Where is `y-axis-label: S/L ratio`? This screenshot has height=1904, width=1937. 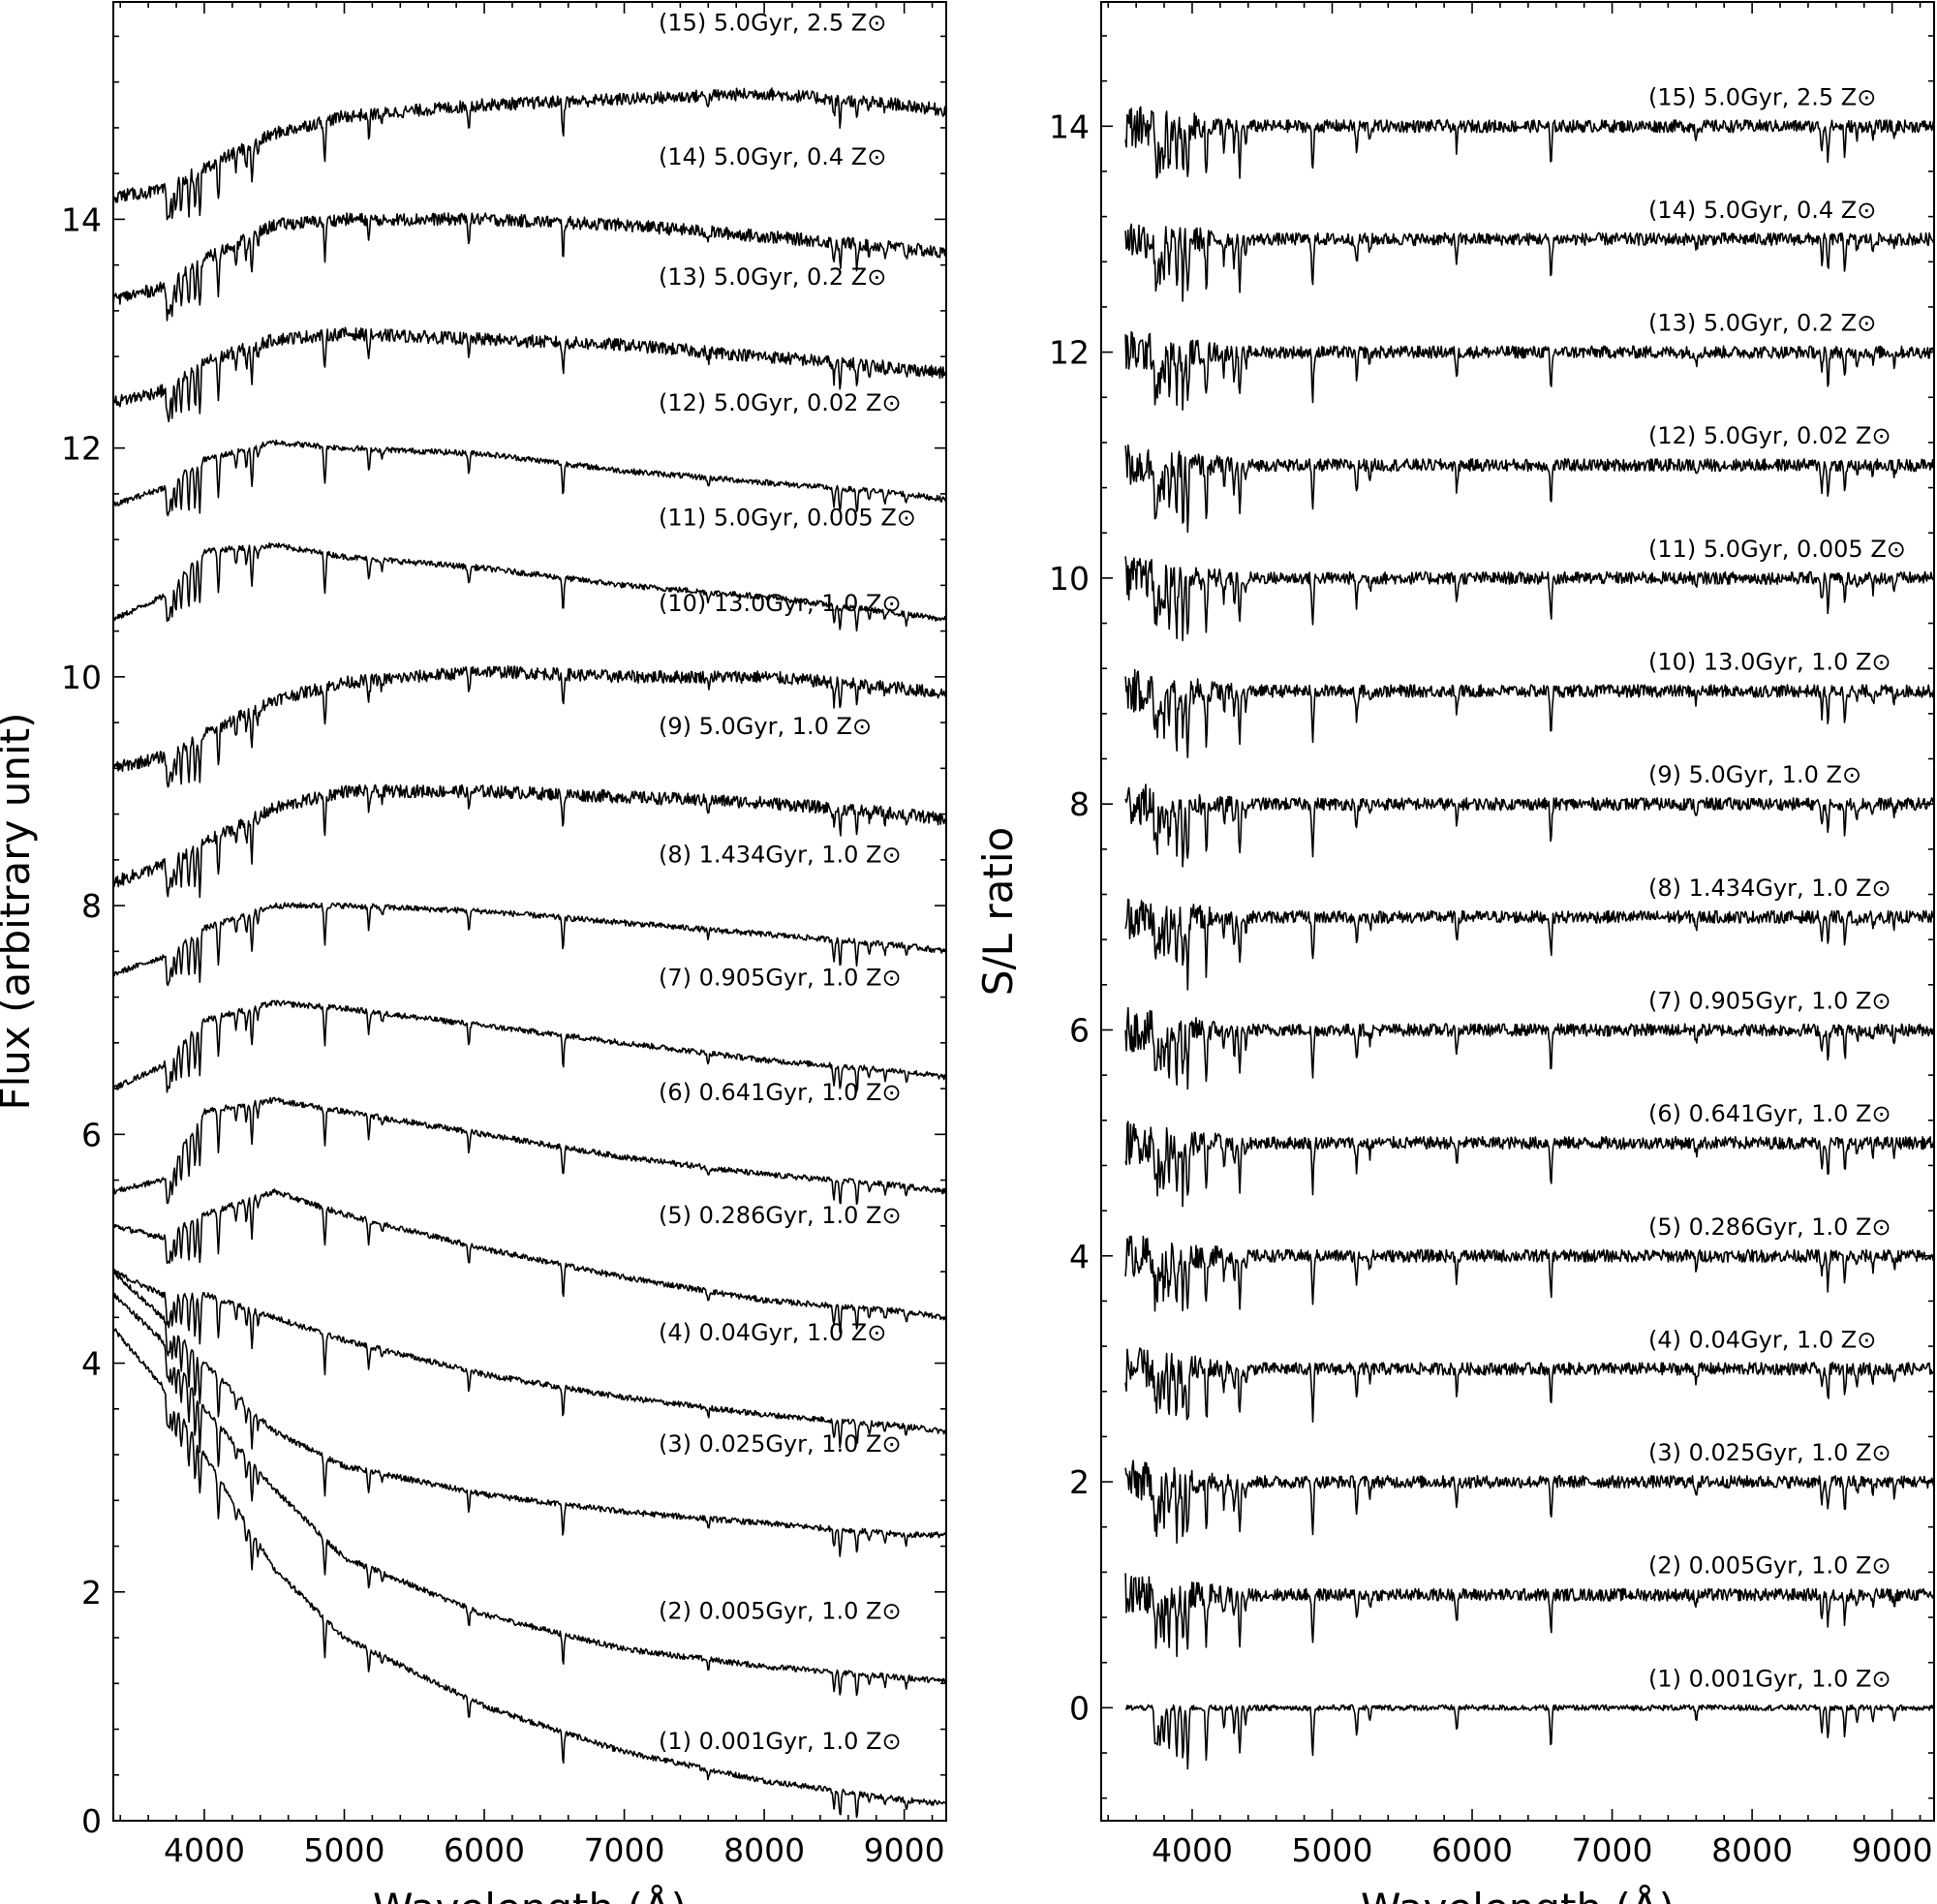
y-axis-label: S/L ratio is located at coordinates (998, 912).